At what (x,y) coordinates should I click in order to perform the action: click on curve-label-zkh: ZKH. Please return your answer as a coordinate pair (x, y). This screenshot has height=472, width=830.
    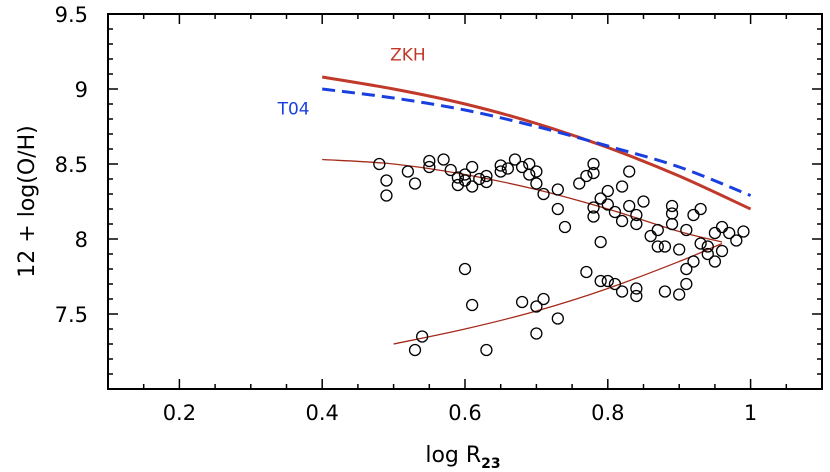
    Looking at the image, I should click on (408, 56).